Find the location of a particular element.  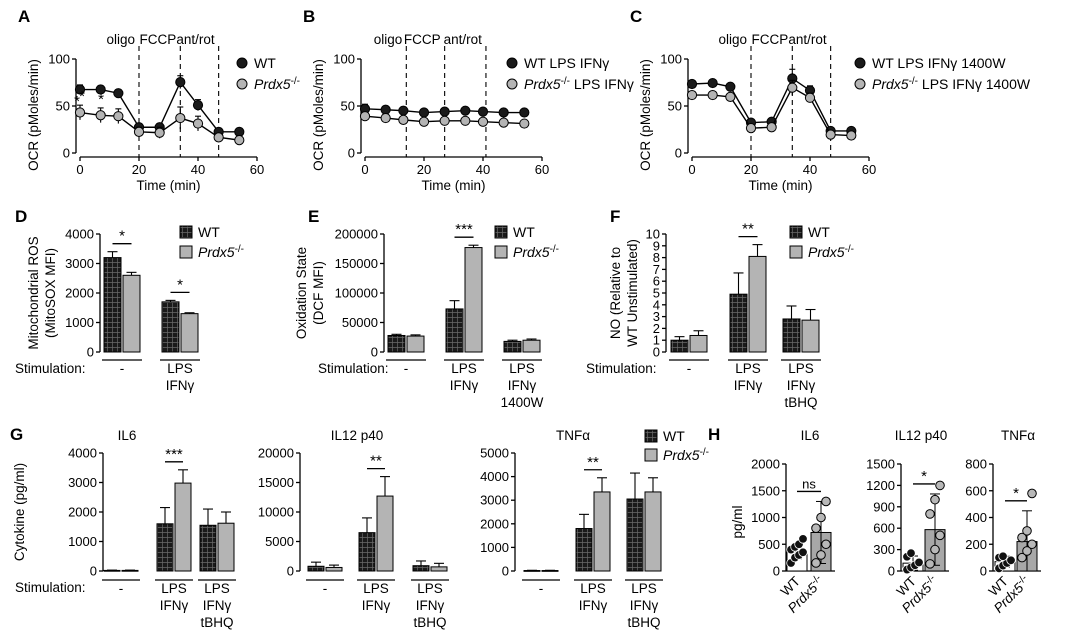

panel-label: D is located at coordinates (21, 216).